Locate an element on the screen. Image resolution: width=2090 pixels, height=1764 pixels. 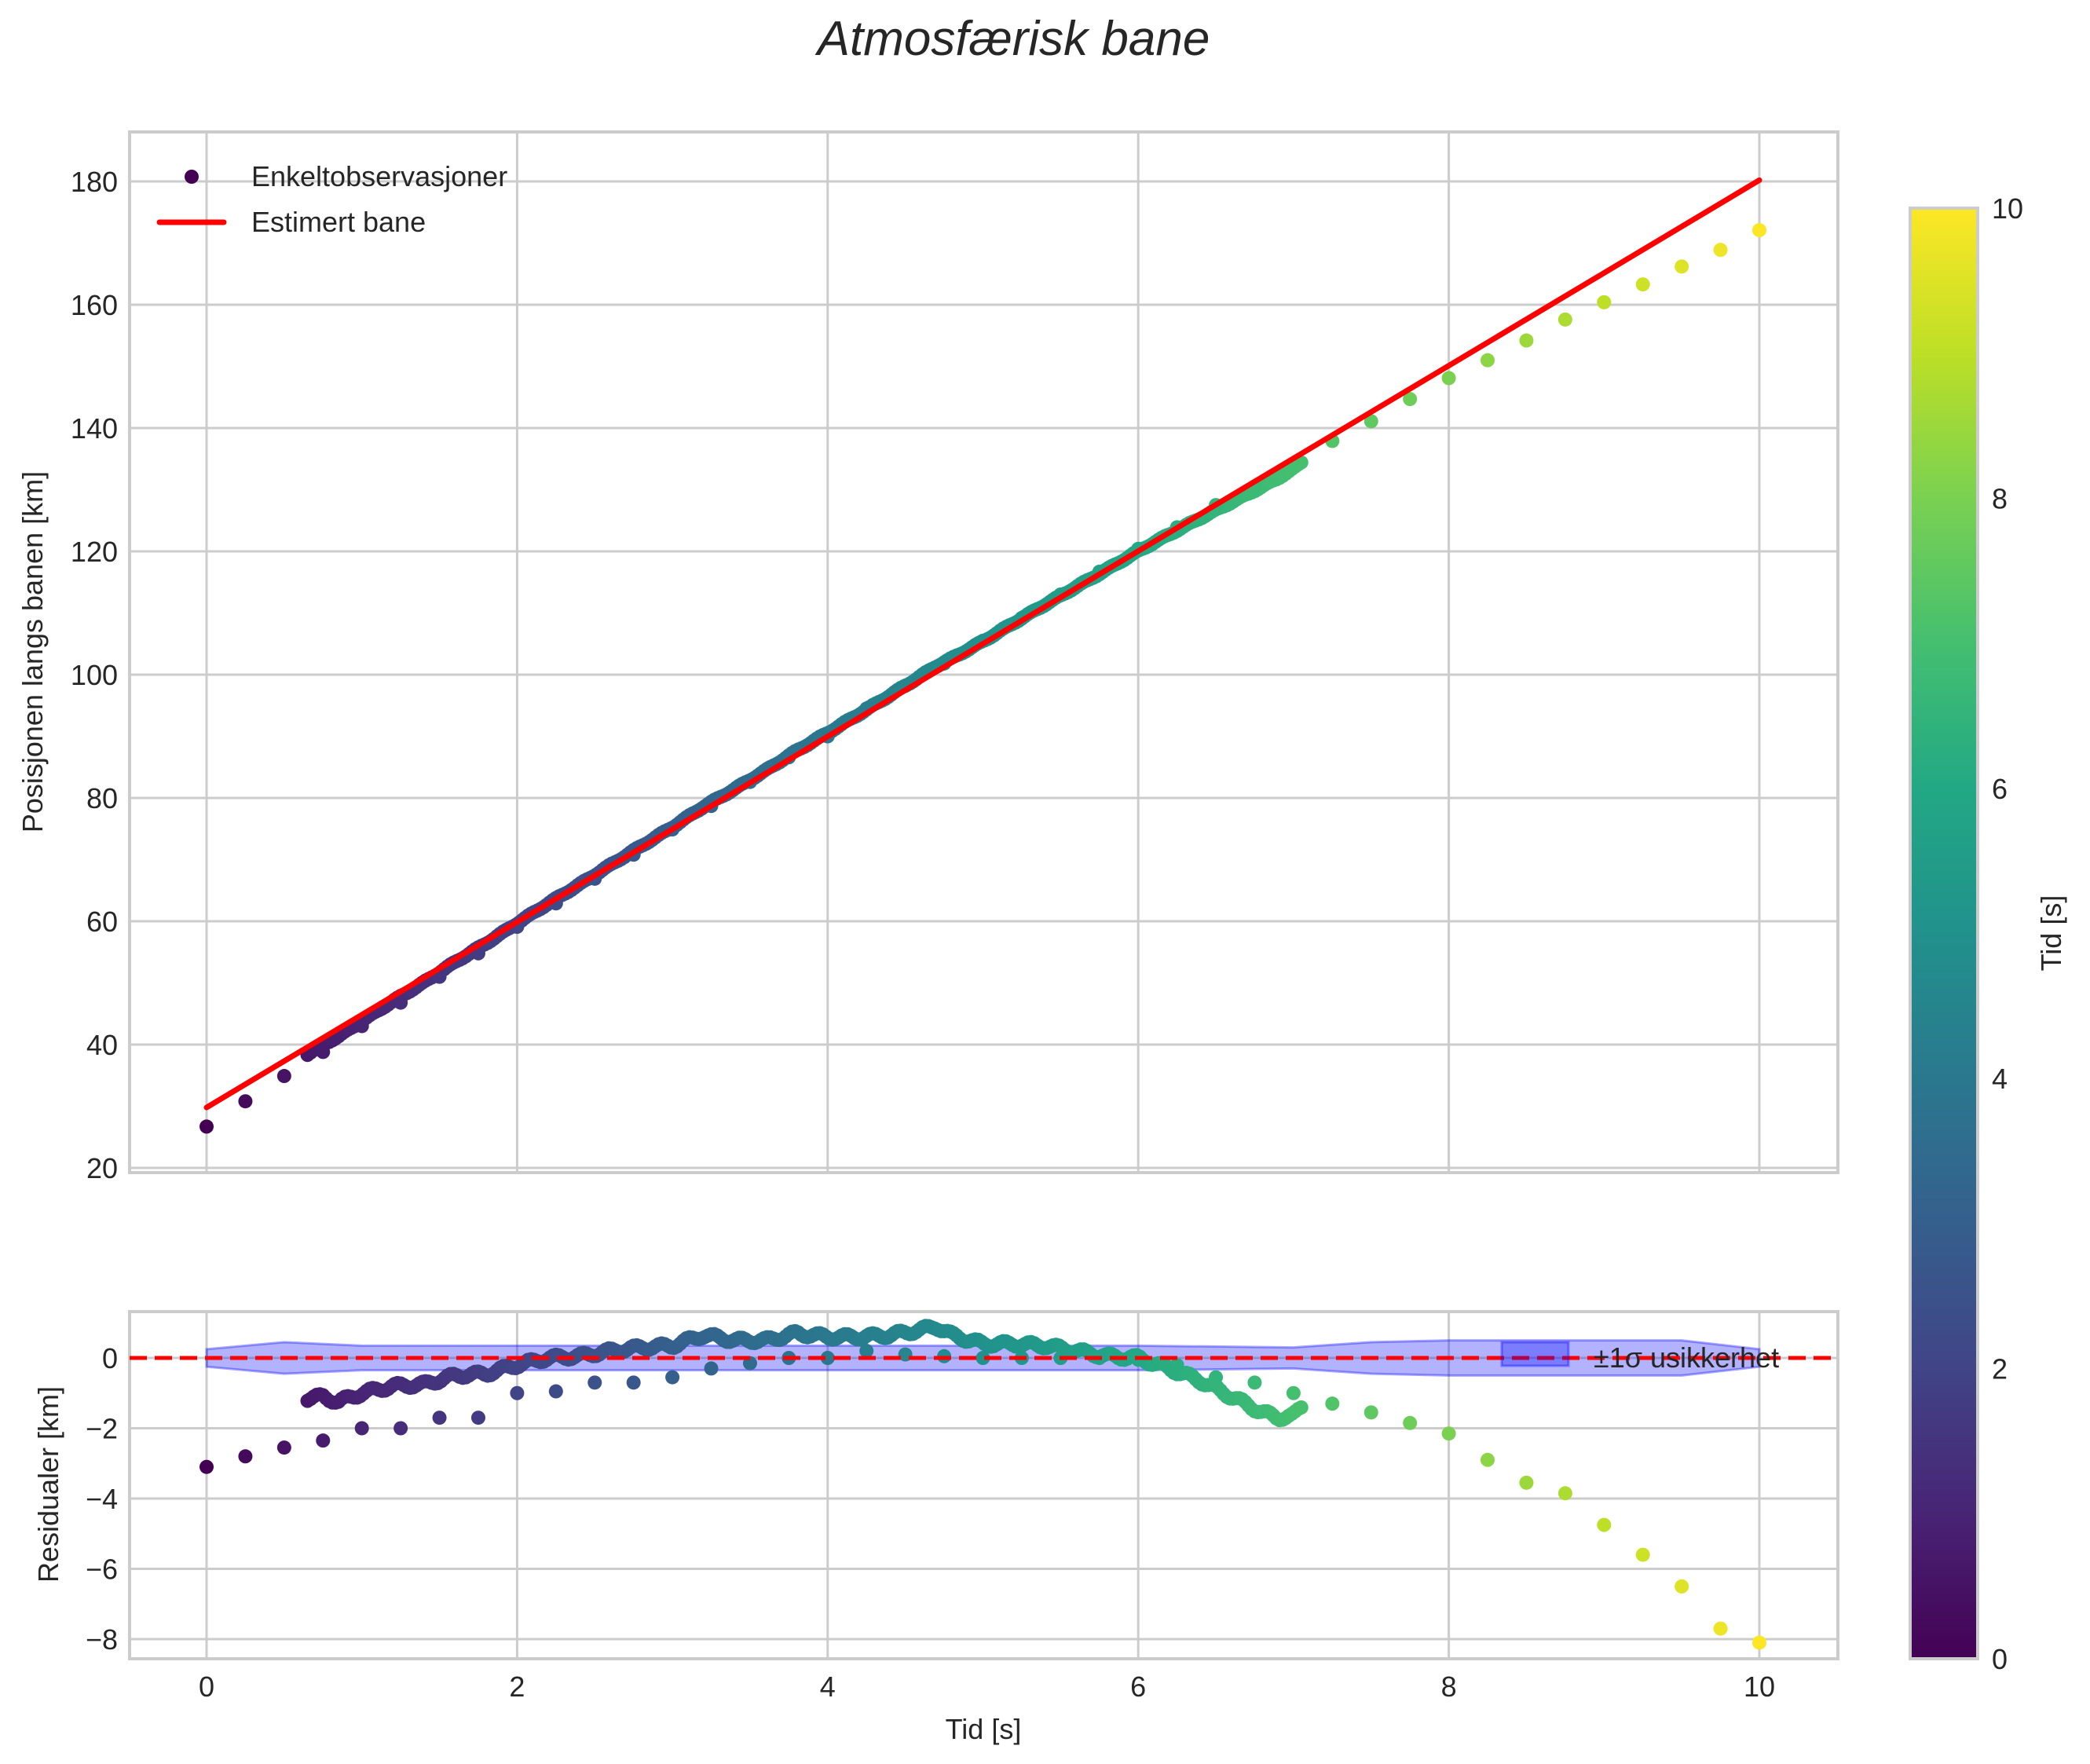
colorbar-tick: 2 is located at coordinates (2000, 1369).